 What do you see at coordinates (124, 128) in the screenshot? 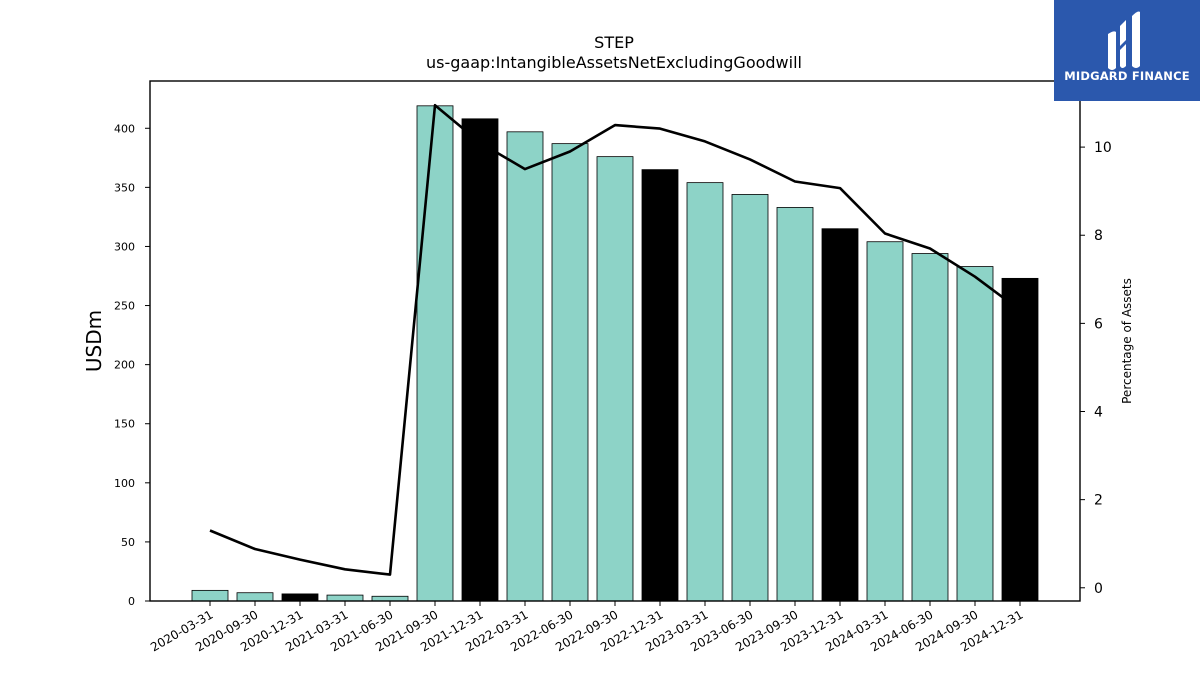
I see `y-tick-label: 400` at bounding box center [124, 128].